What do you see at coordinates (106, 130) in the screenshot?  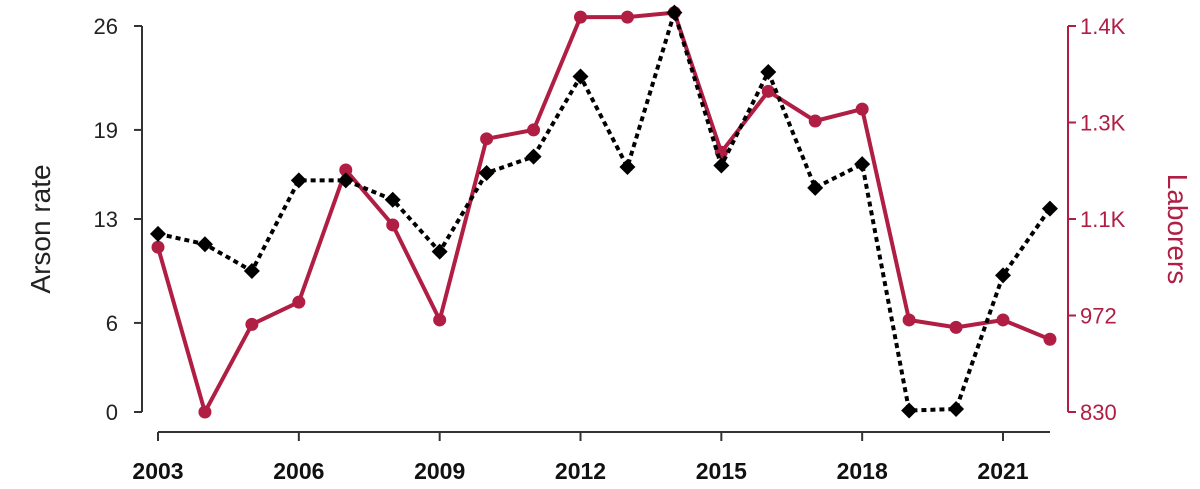 I see `left-tick-label: 19` at bounding box center [106, 130].